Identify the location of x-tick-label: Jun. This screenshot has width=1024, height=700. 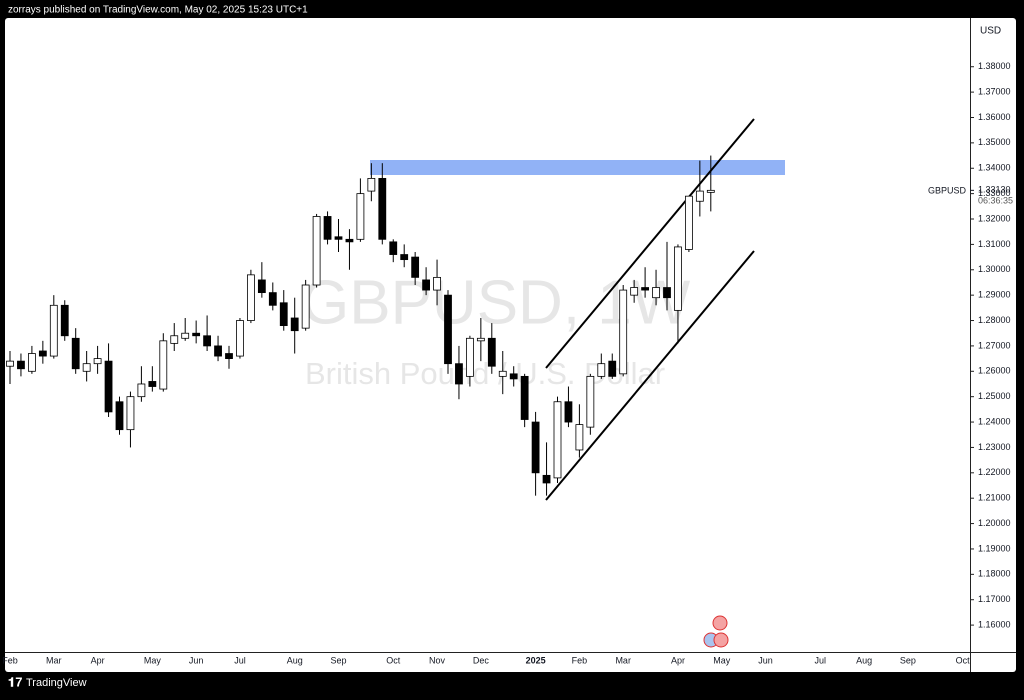
(196, 660).